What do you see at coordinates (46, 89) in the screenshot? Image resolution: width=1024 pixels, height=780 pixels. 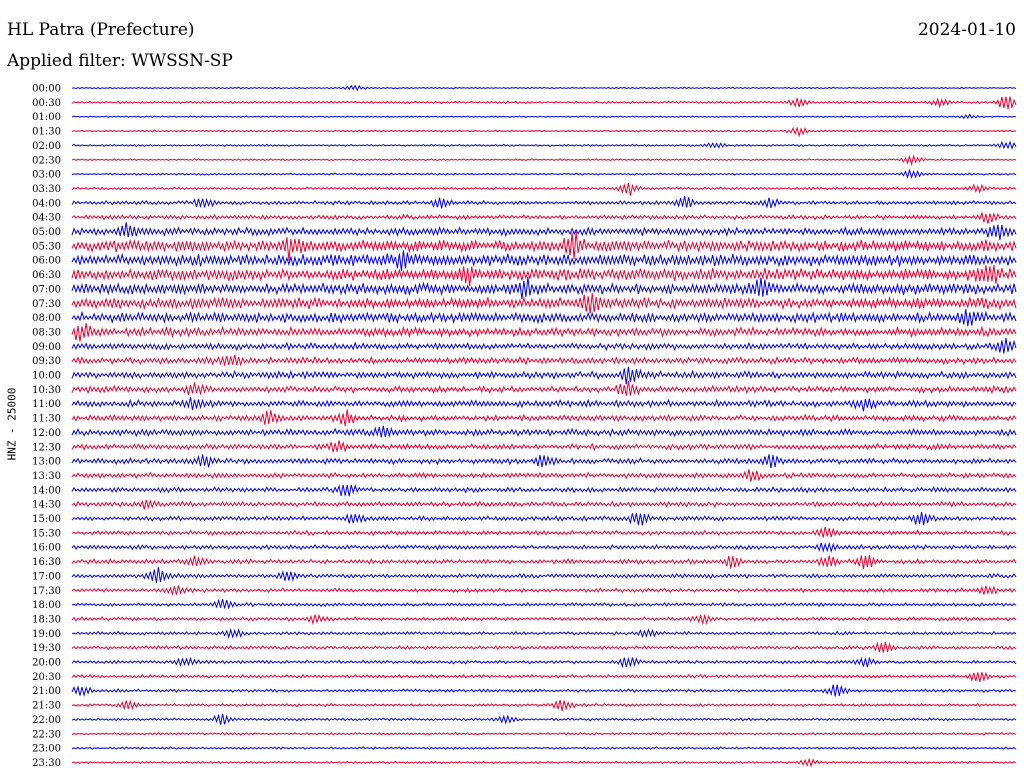 I see `row-time-label: 00:00` at bounding box center [46, 89].